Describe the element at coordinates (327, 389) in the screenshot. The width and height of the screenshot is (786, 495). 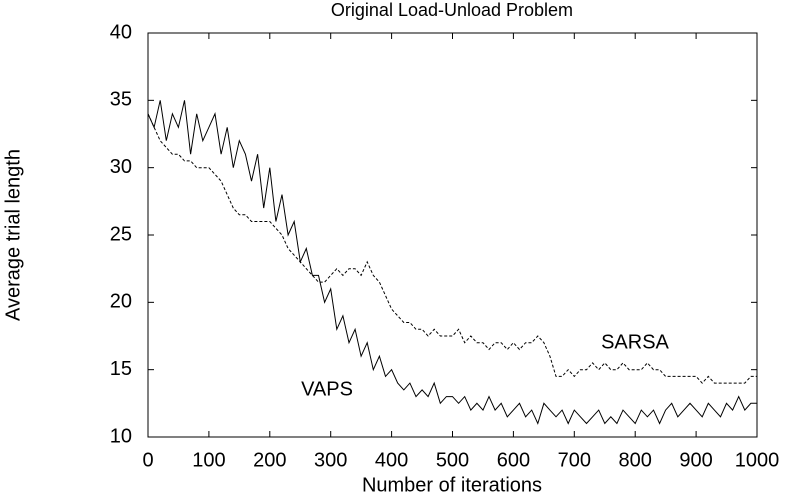
I see `series-label: VAPS` at that location.